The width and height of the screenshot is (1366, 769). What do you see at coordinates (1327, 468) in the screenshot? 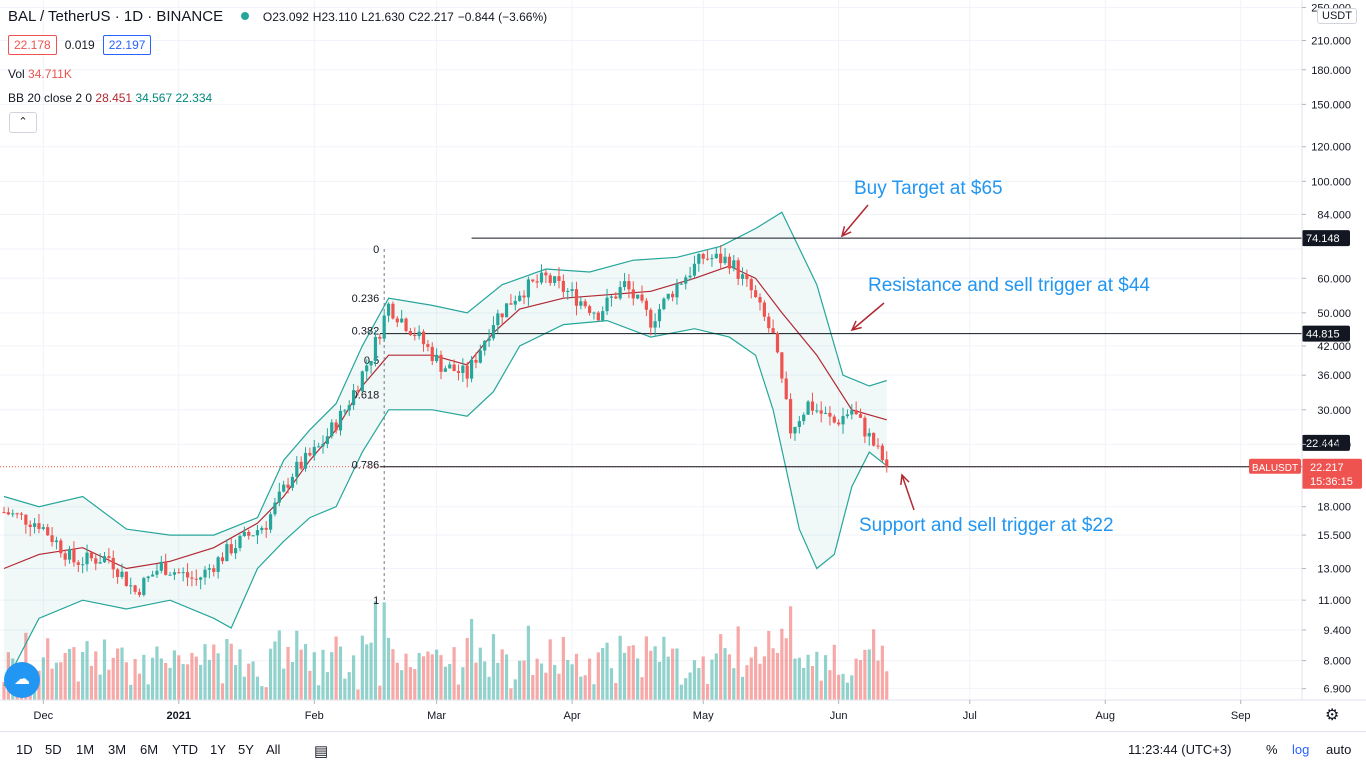
I see `last-price-value: 22.217` at bounding box center [1327, 468].